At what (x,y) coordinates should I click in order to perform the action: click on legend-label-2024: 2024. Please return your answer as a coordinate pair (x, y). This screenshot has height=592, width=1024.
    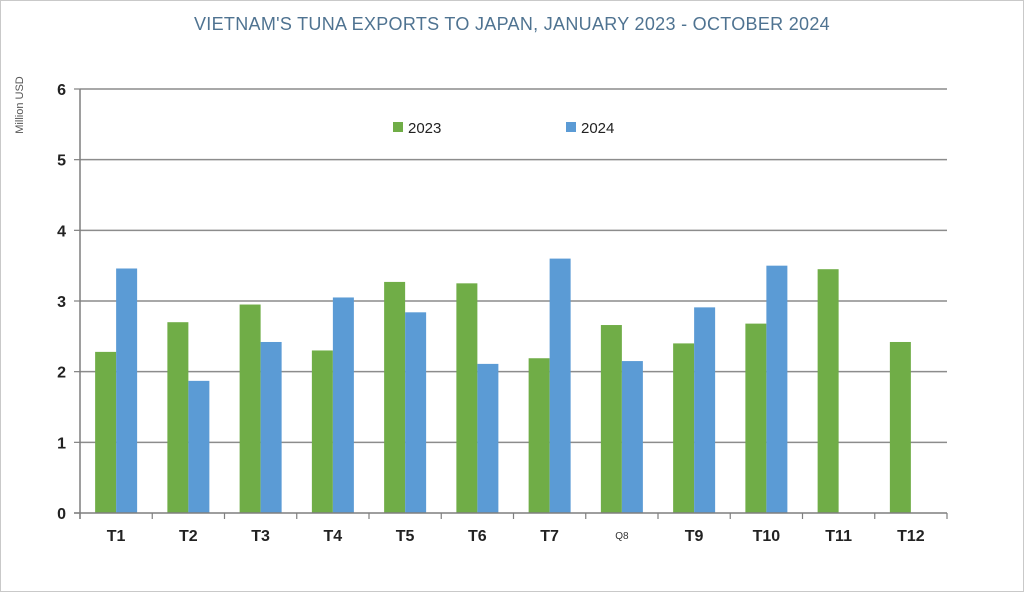
    Looking at the image, I should click on (597, 128).